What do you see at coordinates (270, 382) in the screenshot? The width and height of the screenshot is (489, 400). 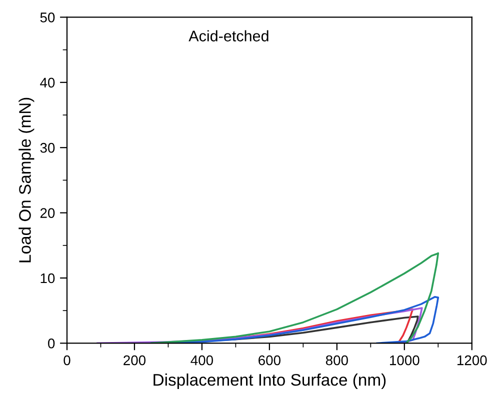 I see `x-axis-title: Displacement Into Surface (nm)` at bounding box center [270, 382].